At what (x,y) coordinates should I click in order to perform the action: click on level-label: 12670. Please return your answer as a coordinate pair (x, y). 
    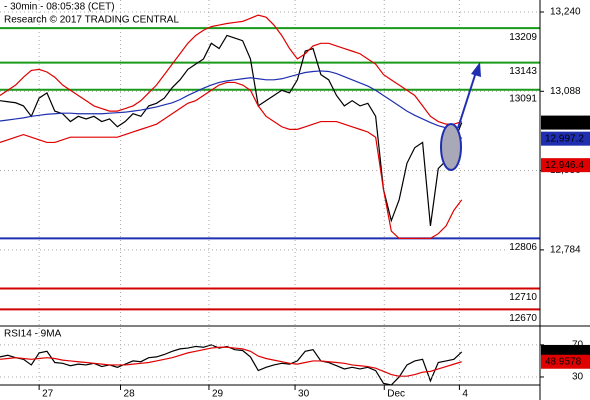
    Looking at the image, I should click on (523, 318).